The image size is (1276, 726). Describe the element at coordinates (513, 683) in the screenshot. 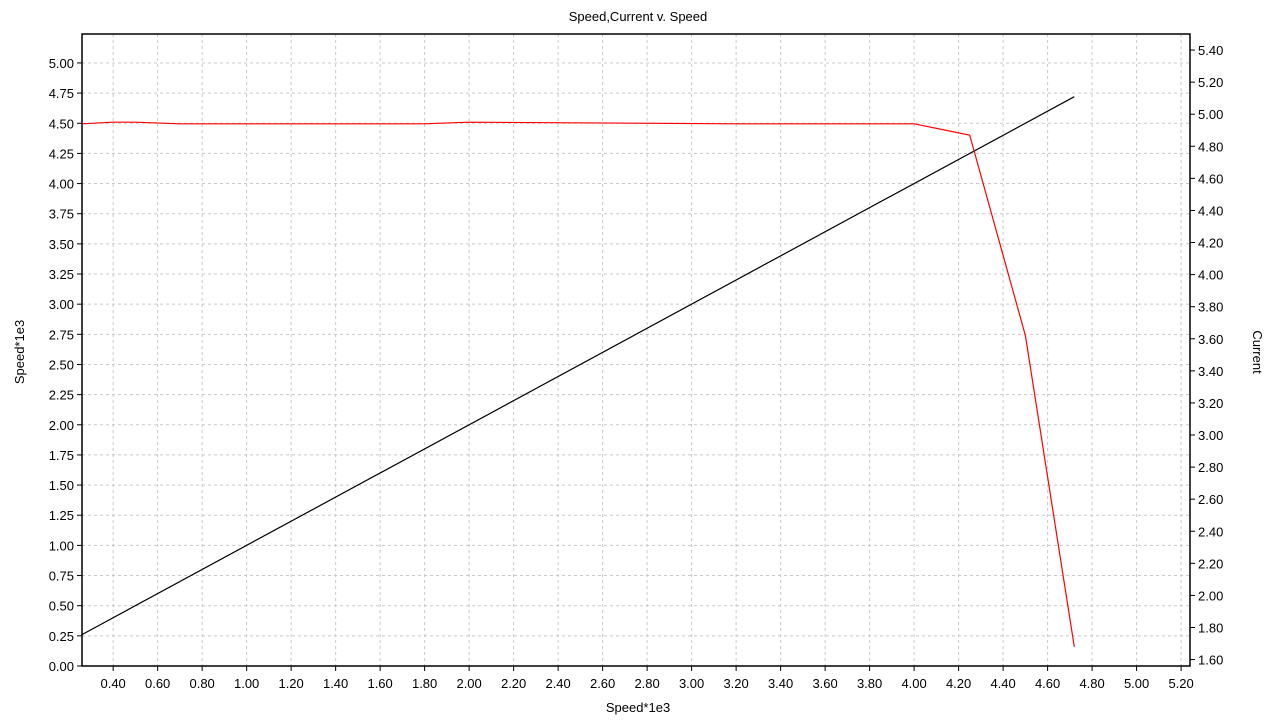

I see `x-tick-label: 2.20` at that location.